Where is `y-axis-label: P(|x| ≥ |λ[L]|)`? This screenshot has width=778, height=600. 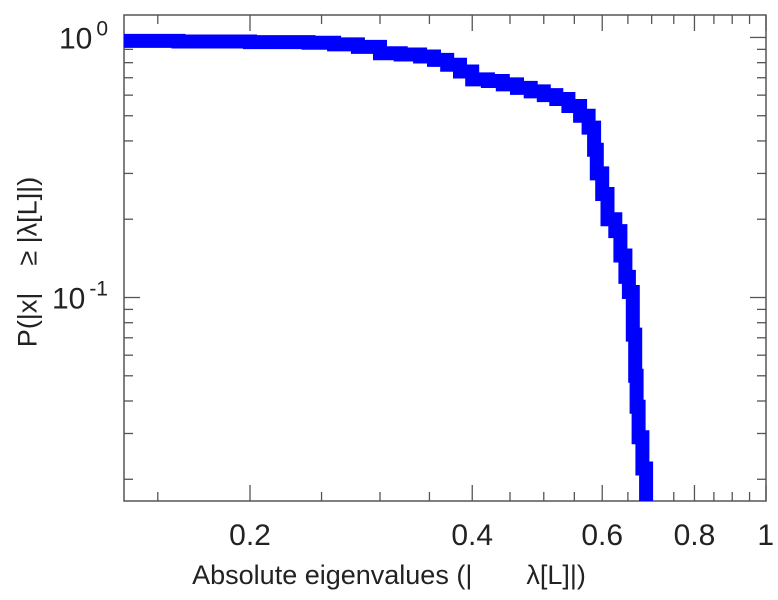 y-axis-label: P(|x| ≥ |λ[L]|) is located at coordinates (27, 262).